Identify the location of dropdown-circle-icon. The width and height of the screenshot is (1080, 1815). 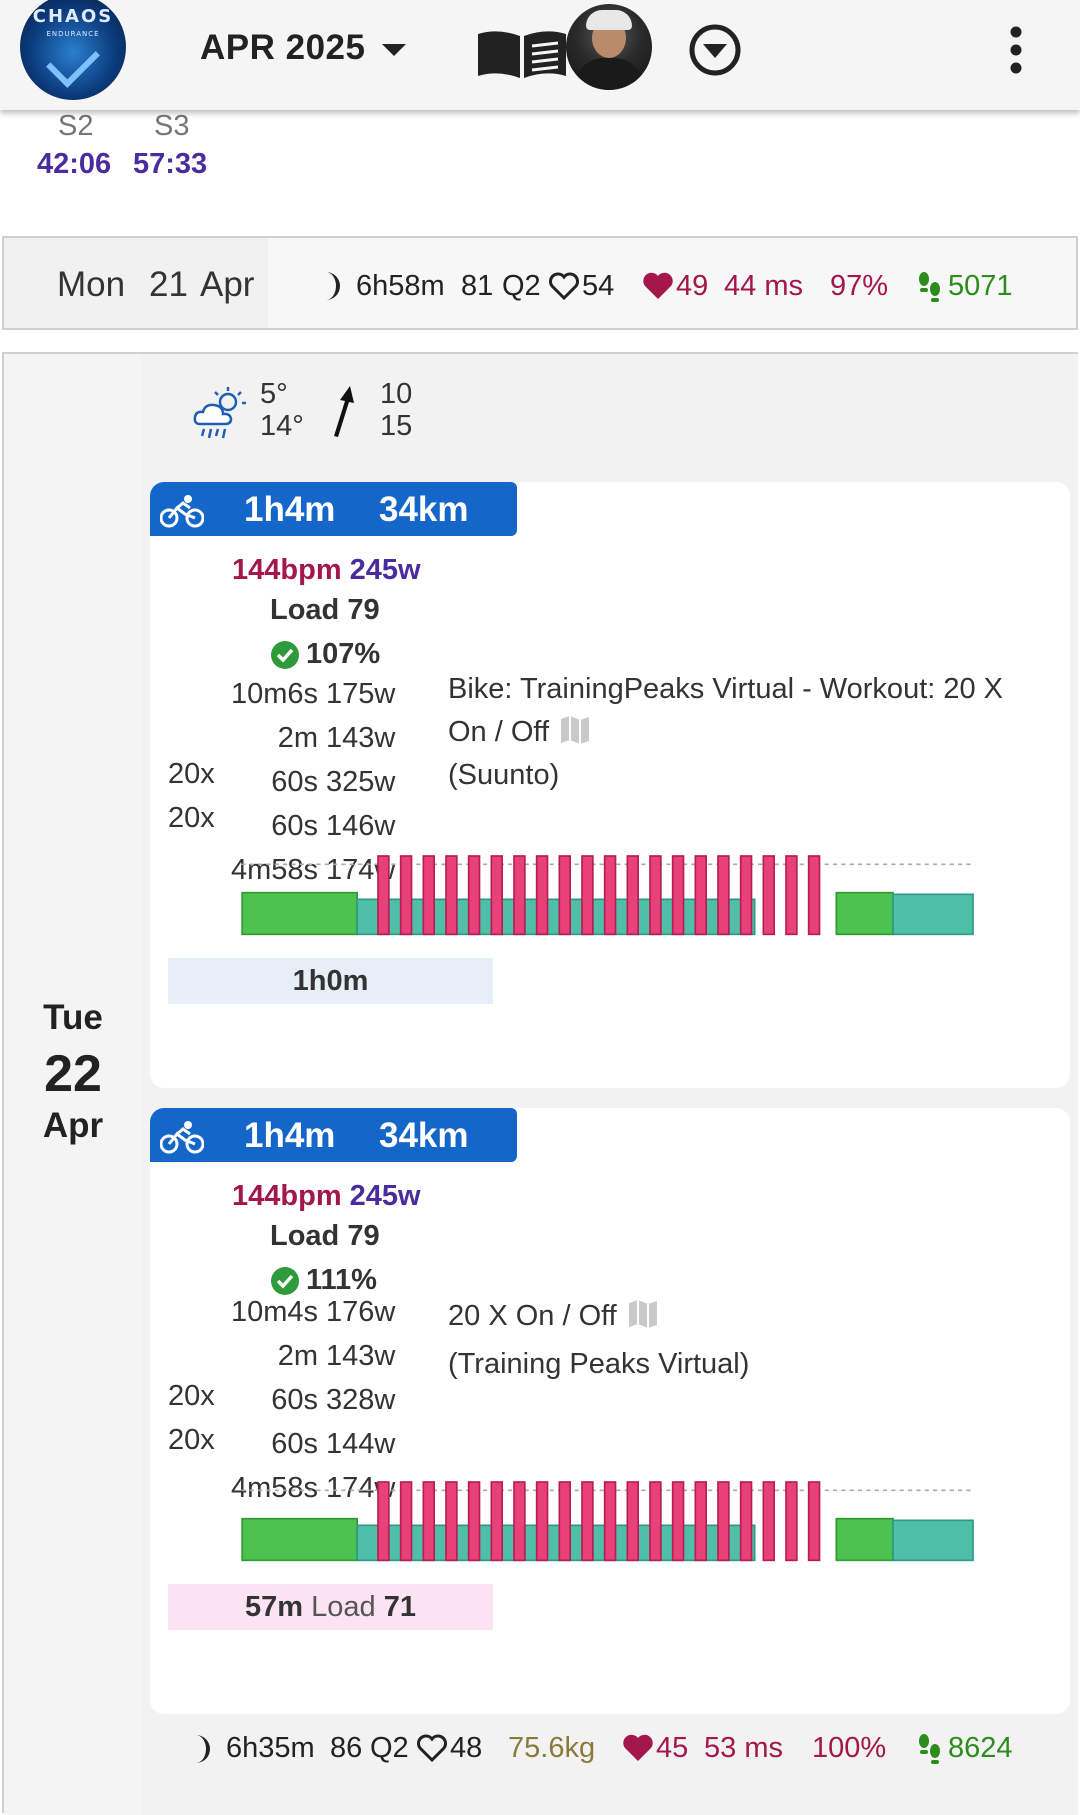
(715, 50).